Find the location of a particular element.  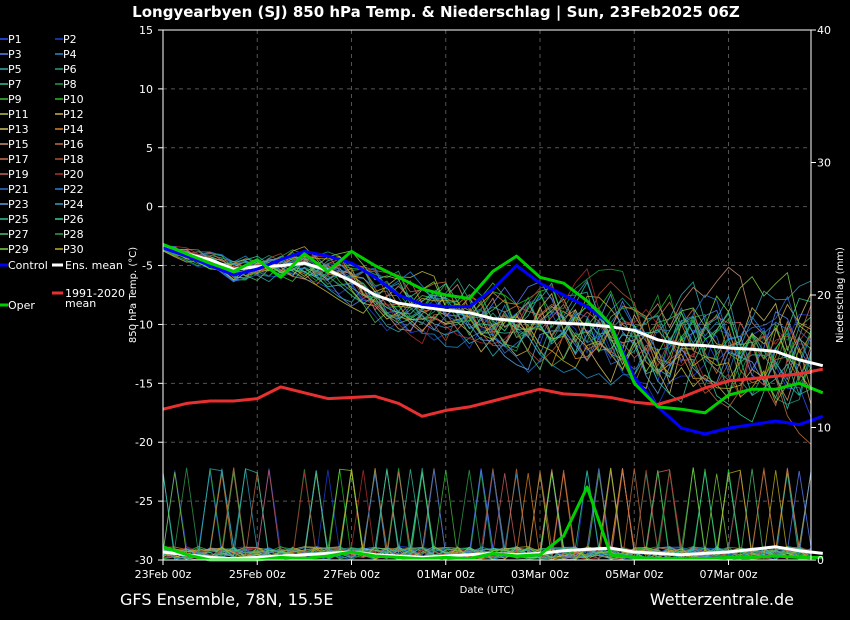

legend-label-p27: P27 is located at coordinates (18, 234).